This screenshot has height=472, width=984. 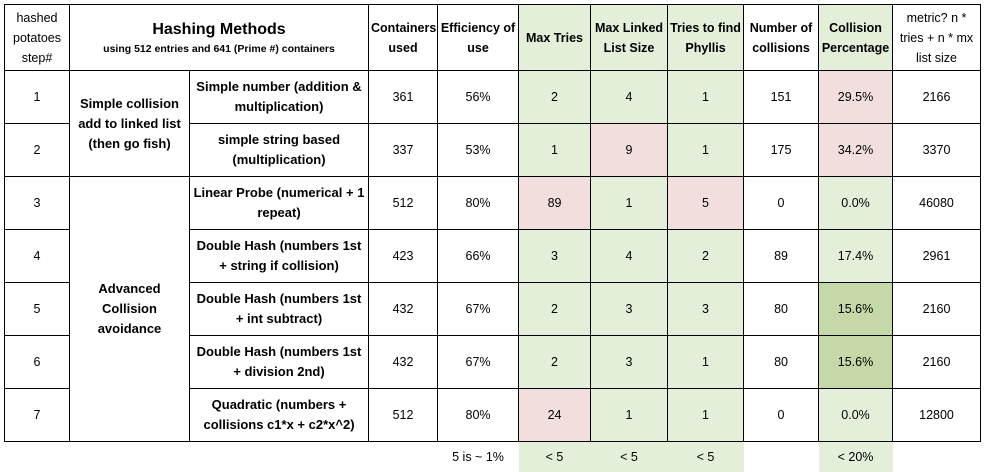 I want to click on header-max-tries: Max Tries, so click(x=555, y=37).